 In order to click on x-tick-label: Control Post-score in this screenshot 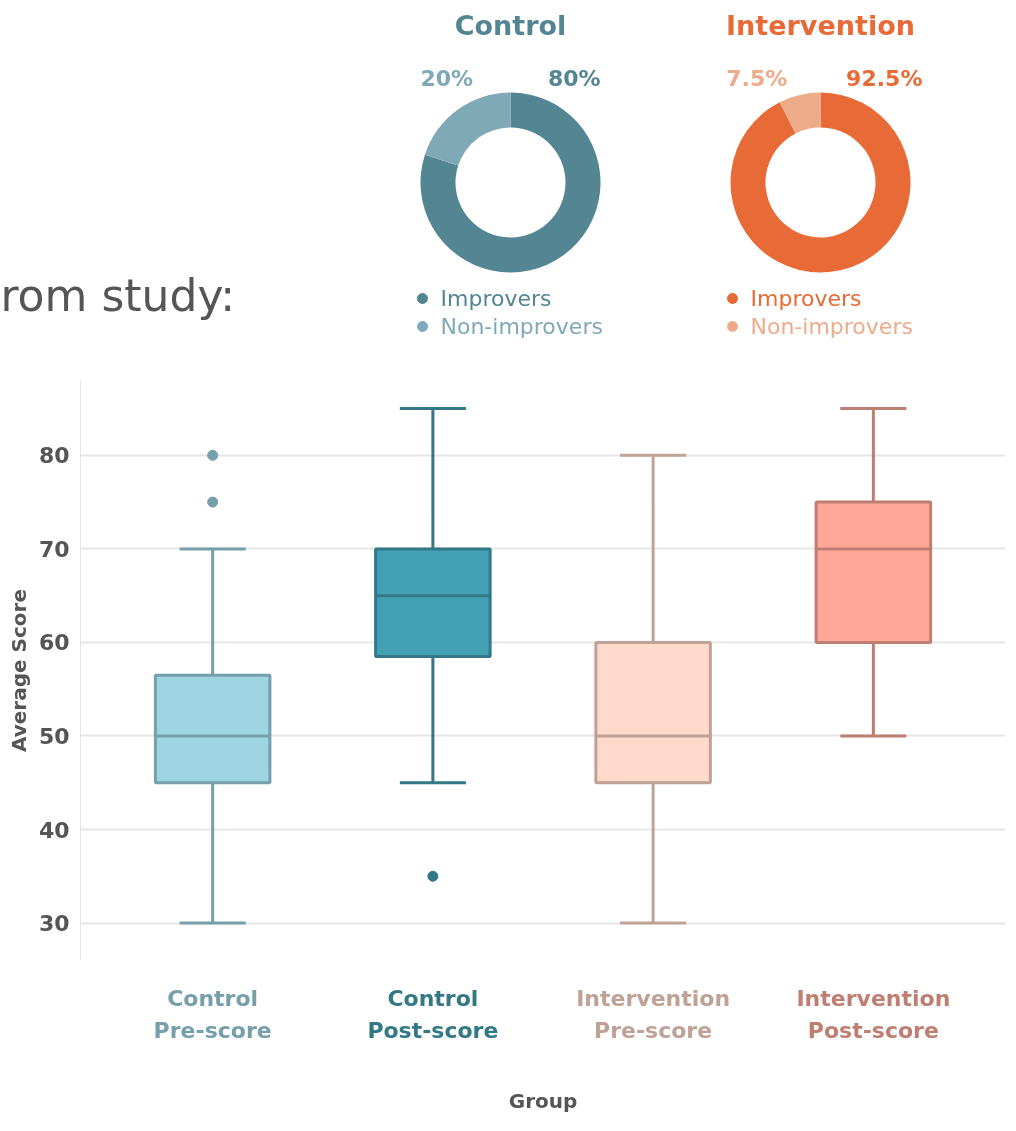, I will do `click(433, 1014)`.